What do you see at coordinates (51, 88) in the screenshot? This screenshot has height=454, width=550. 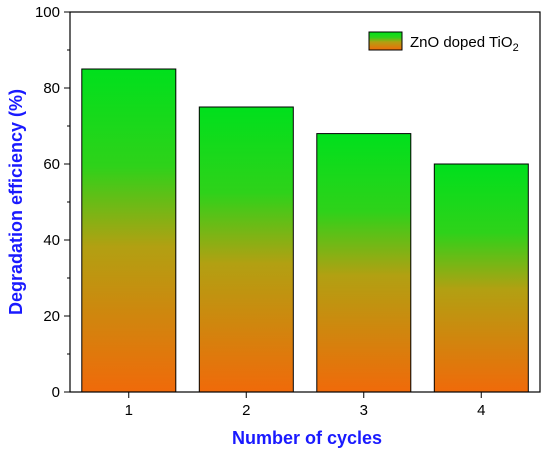 I see `y-tick-label: 80` at bounding box center [51, 88].